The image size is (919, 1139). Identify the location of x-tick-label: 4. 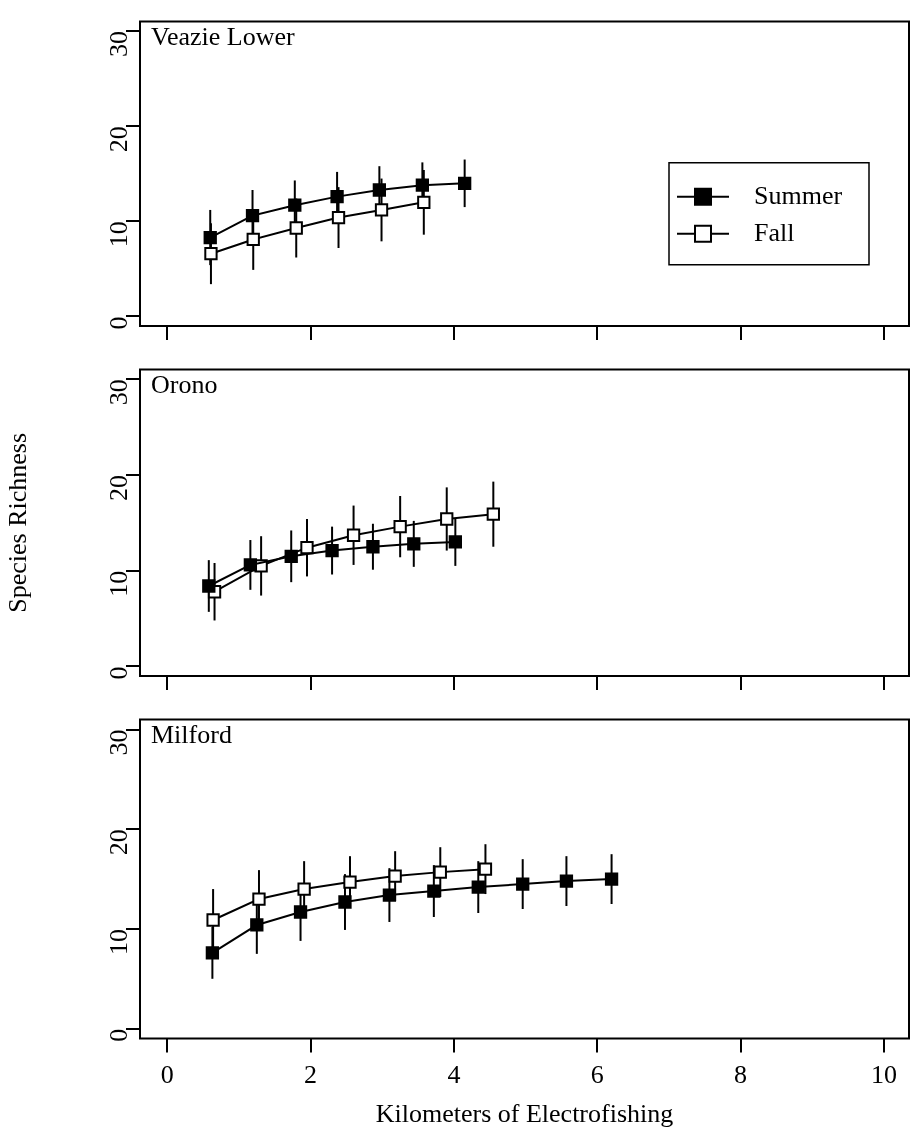
(454, 1075).